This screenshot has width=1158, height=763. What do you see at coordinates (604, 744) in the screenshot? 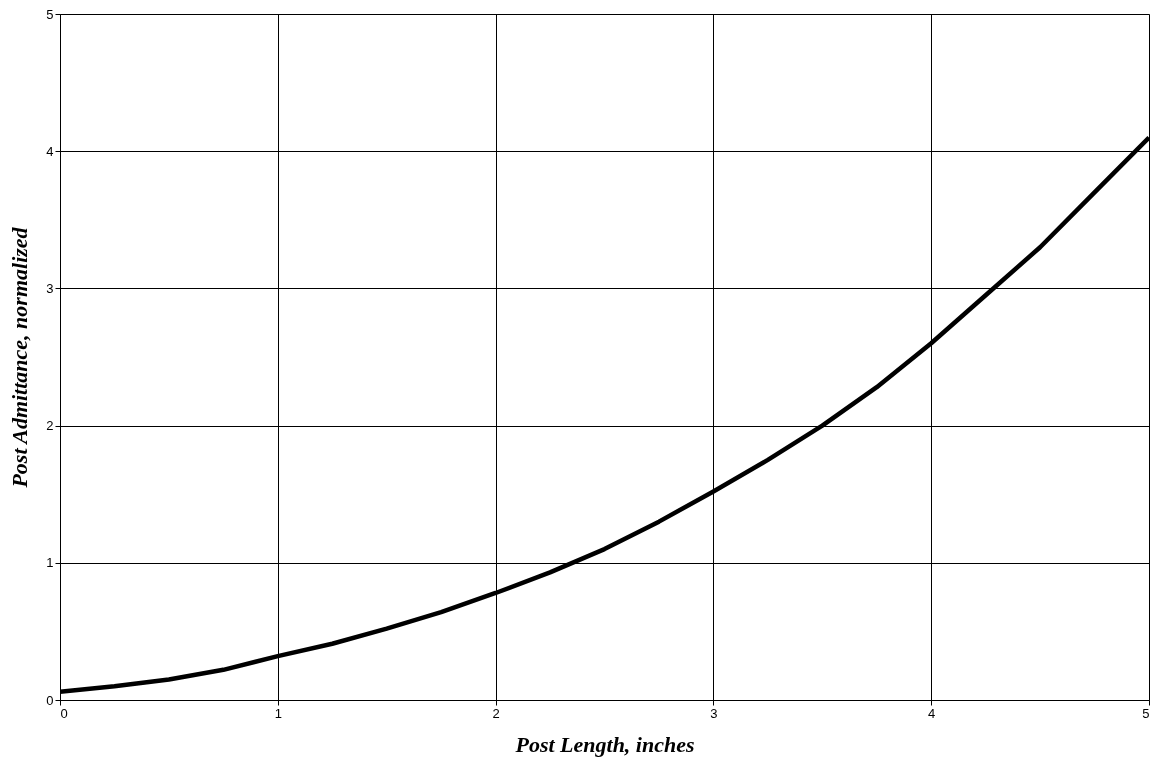
I see `x-axis-title: Post Length, inches` at bounding box center [604, 744].